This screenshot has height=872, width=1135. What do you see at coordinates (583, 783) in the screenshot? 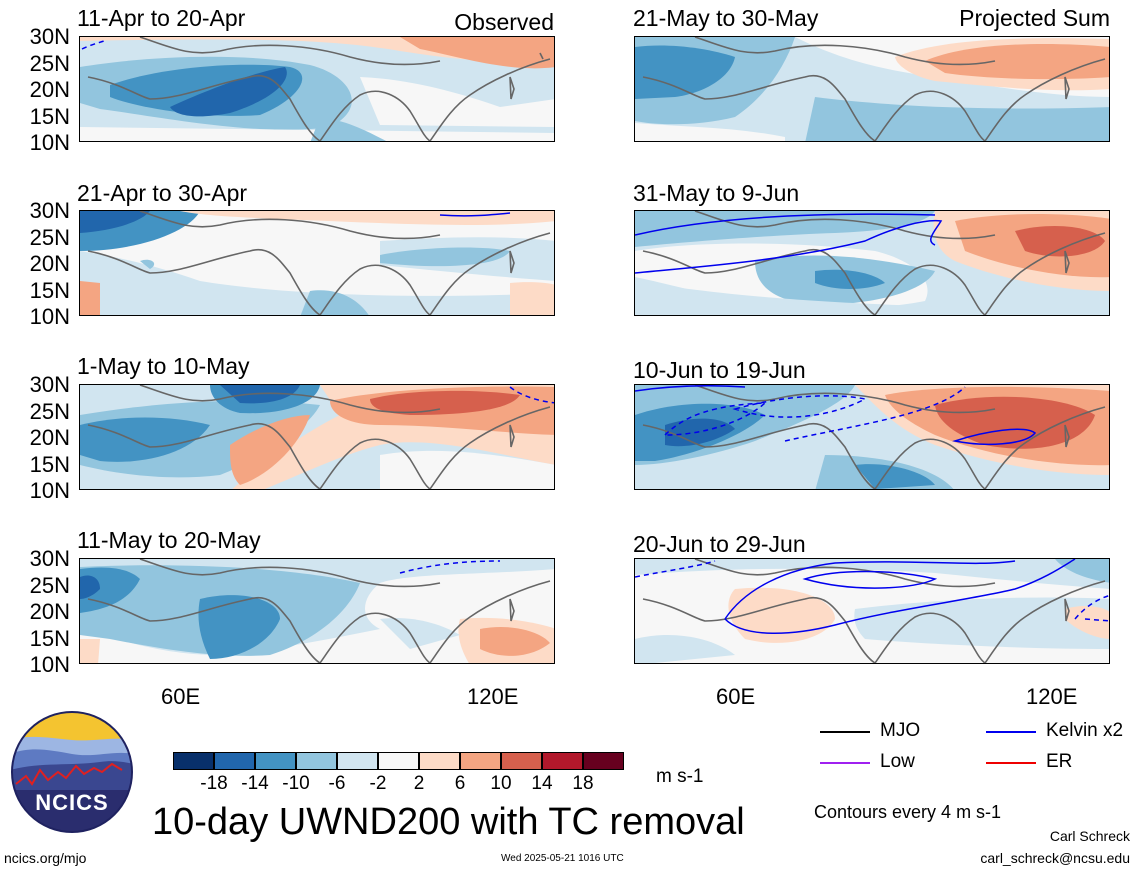
I see `colorbar-tick-label: 18` at bounding box center [583, 783].